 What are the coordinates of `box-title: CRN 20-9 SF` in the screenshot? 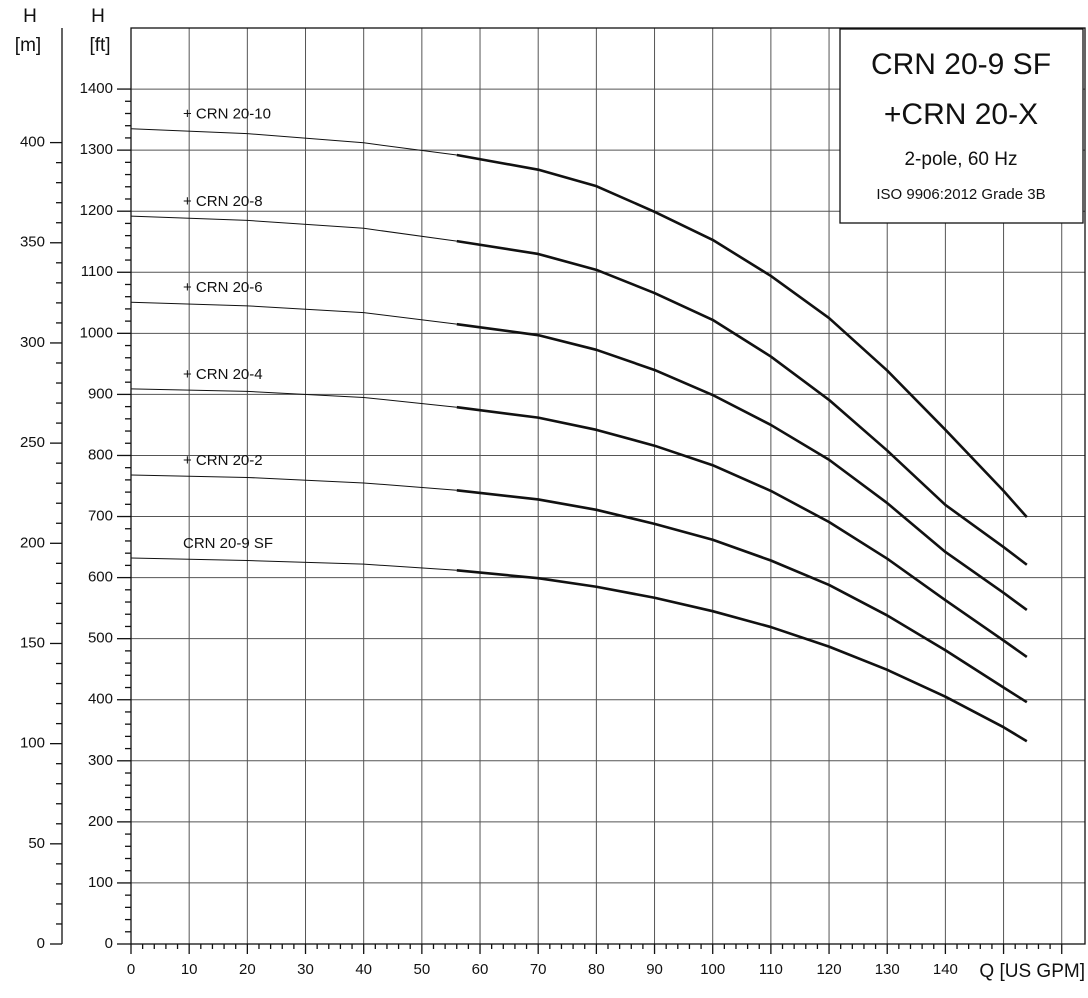 It's located at (961, 64).